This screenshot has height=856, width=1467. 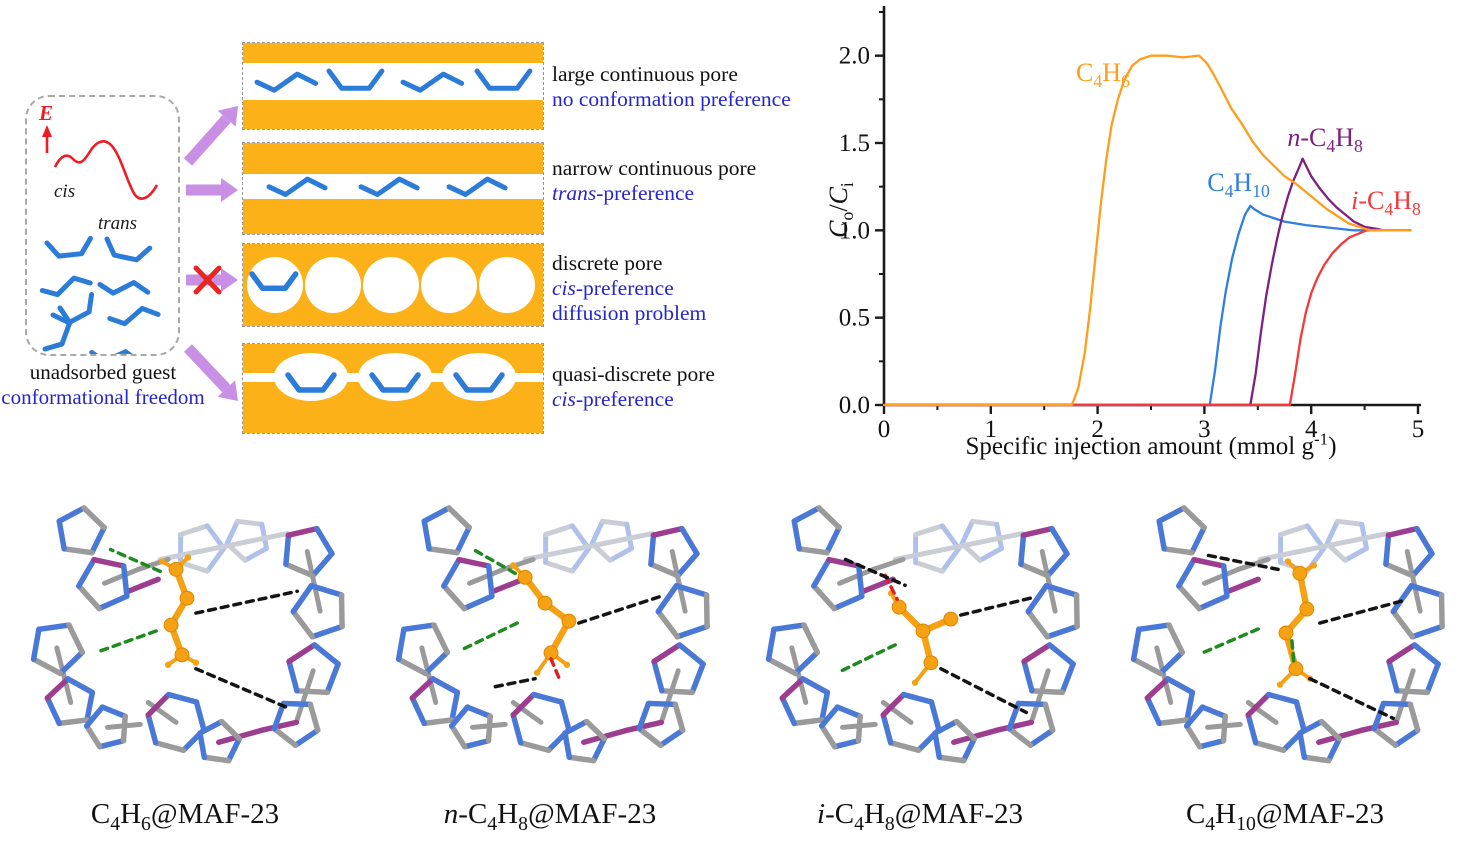 I want to click on unadsorbed-guest-box: E cis trans, so click(x=102, y=230).